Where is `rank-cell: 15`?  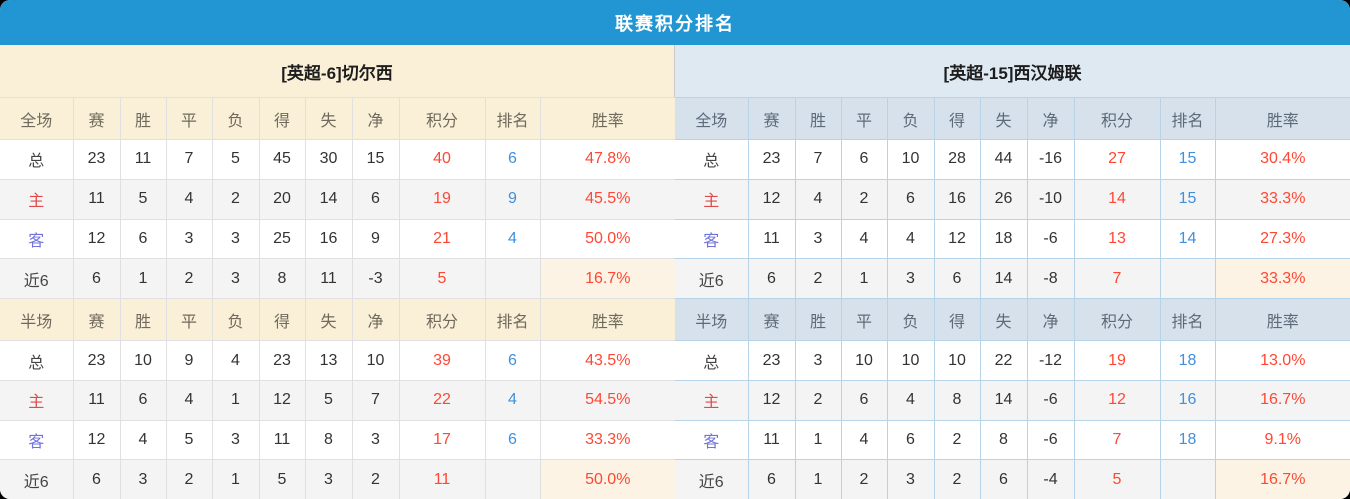 rank-cell: 15 is located at coordinates (1187, 199).